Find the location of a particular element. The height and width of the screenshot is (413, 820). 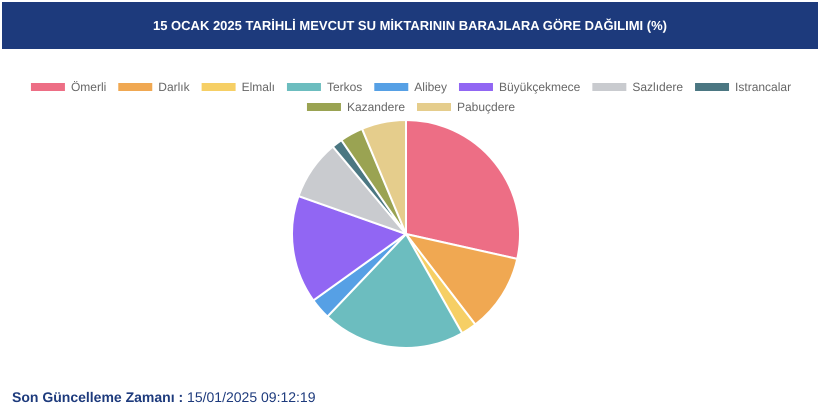

legend-label: Elmalı is located at coordinates (258, 87).